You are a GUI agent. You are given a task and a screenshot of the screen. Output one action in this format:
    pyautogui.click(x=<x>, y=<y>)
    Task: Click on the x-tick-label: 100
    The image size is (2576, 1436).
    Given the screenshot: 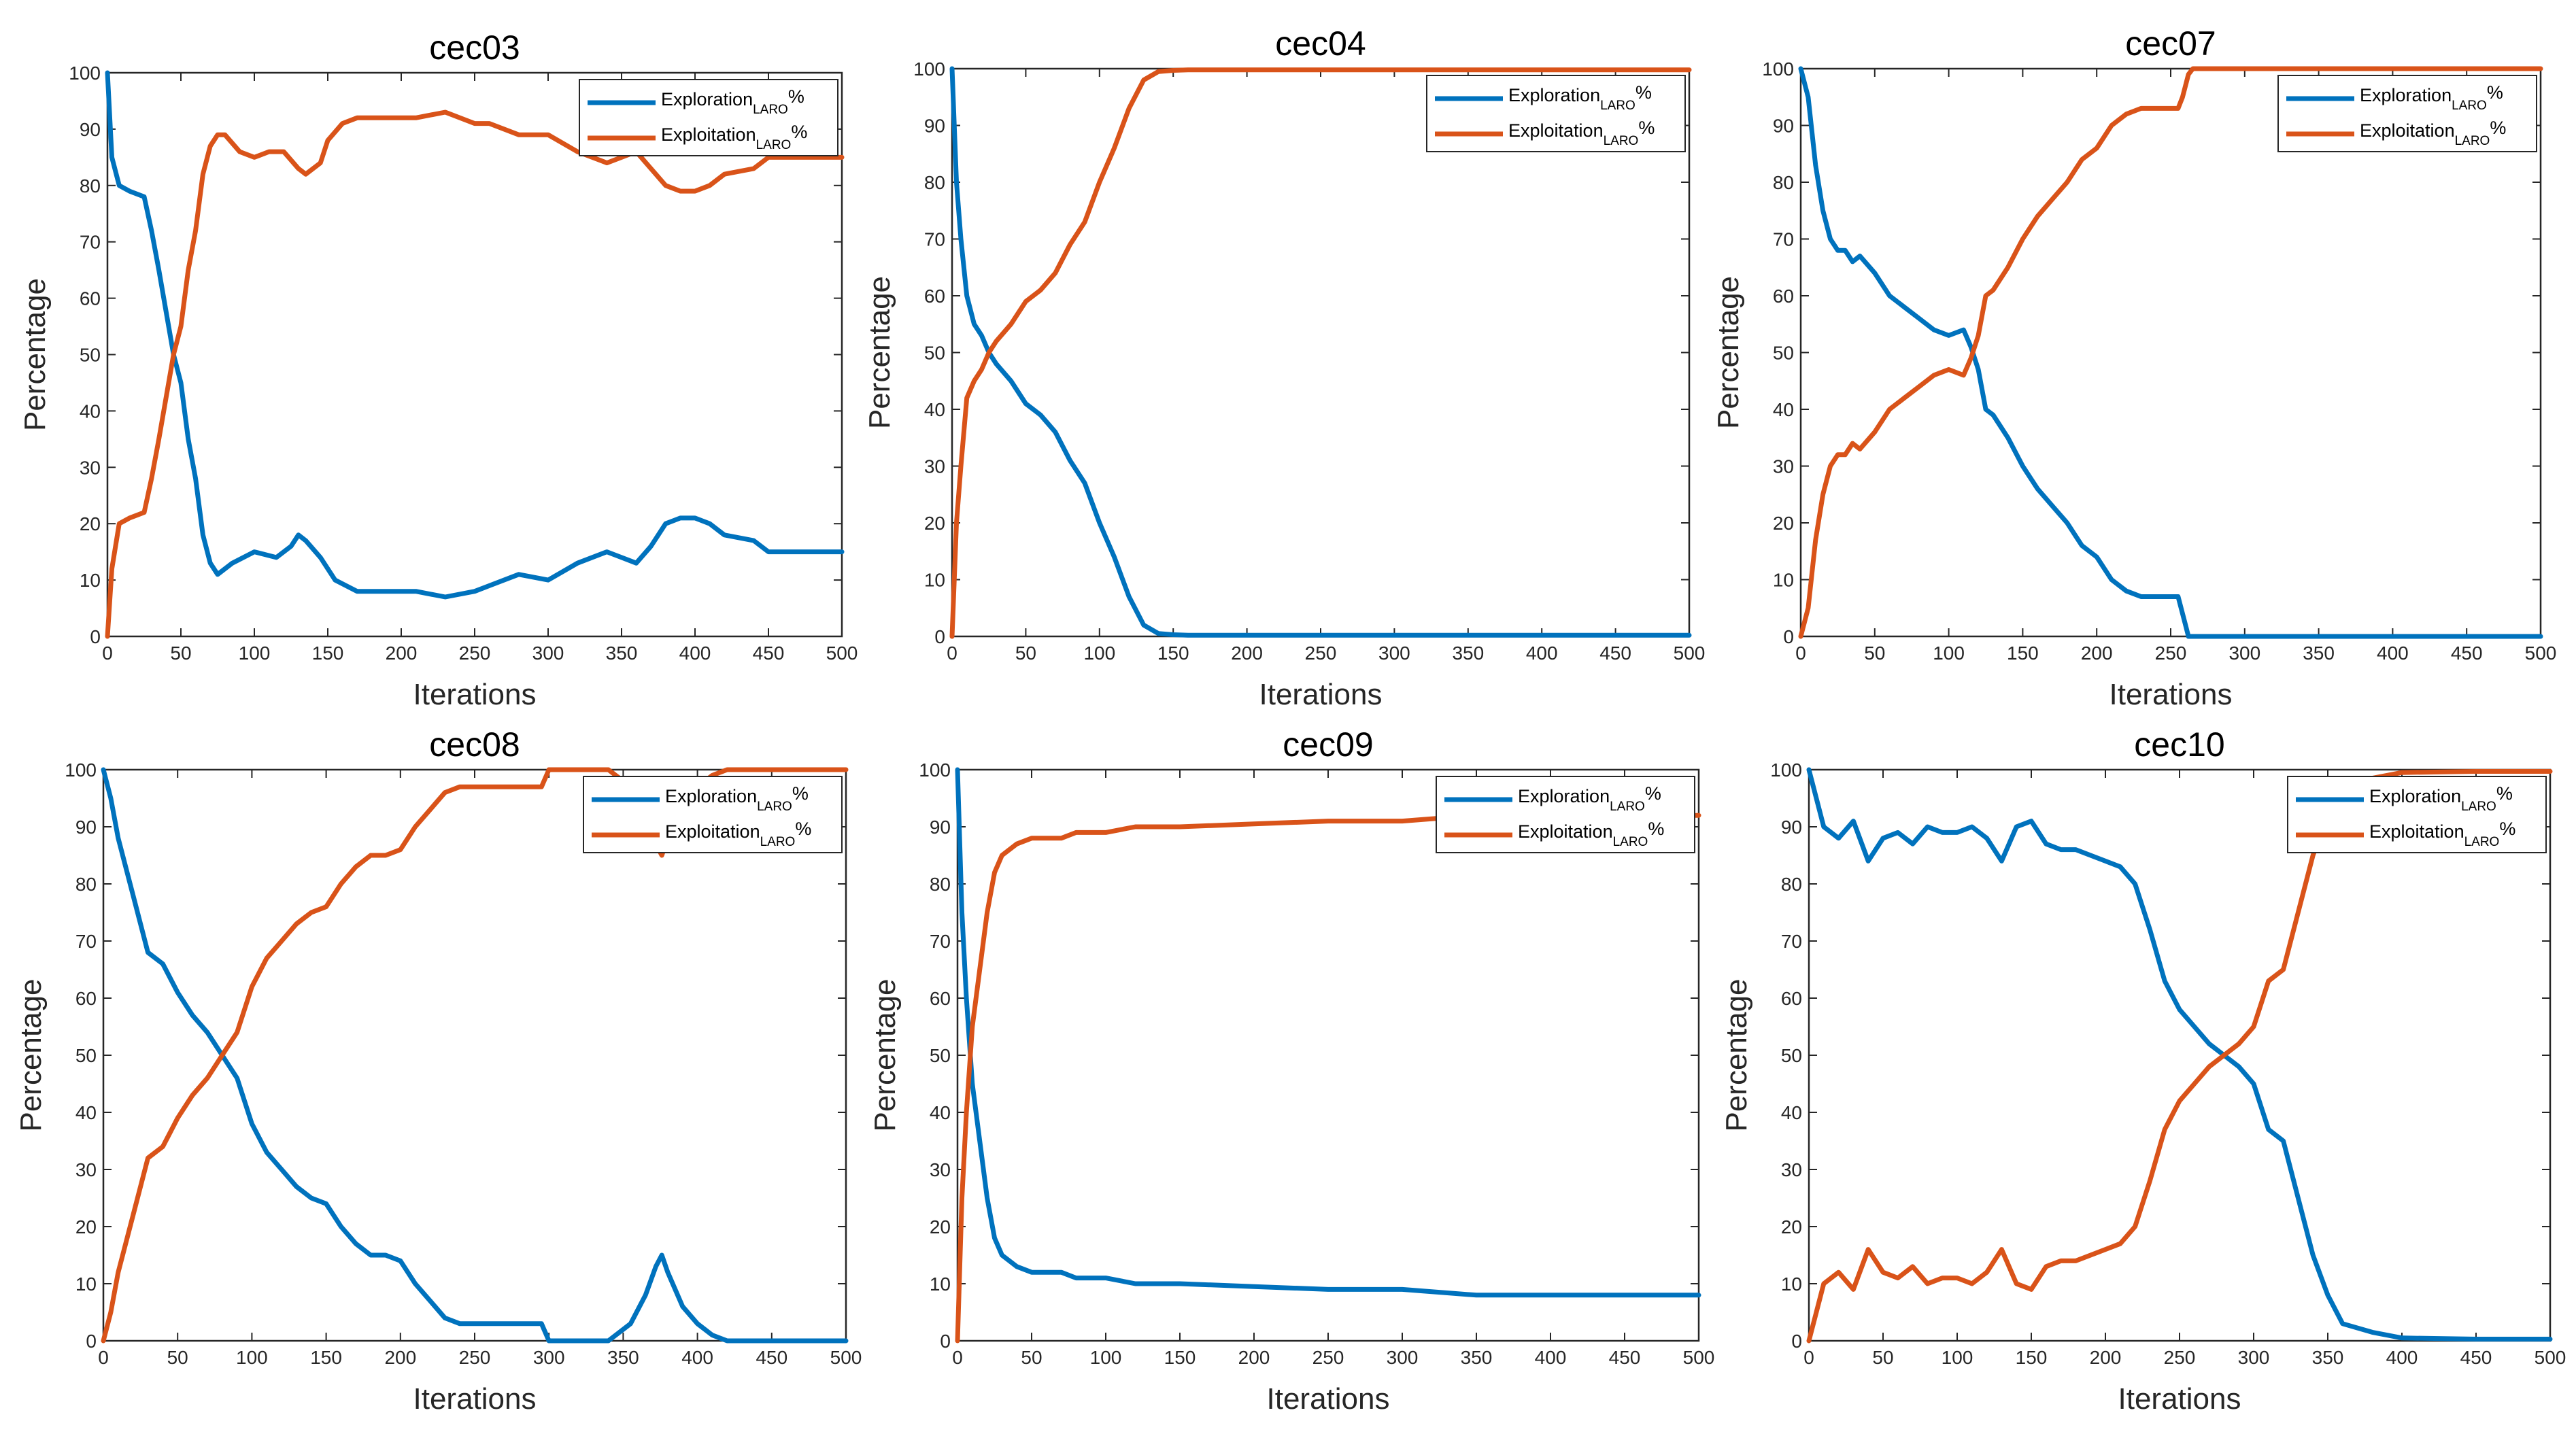 What is the action you would take?
    pyautogui.click(x=255, y=653)
    